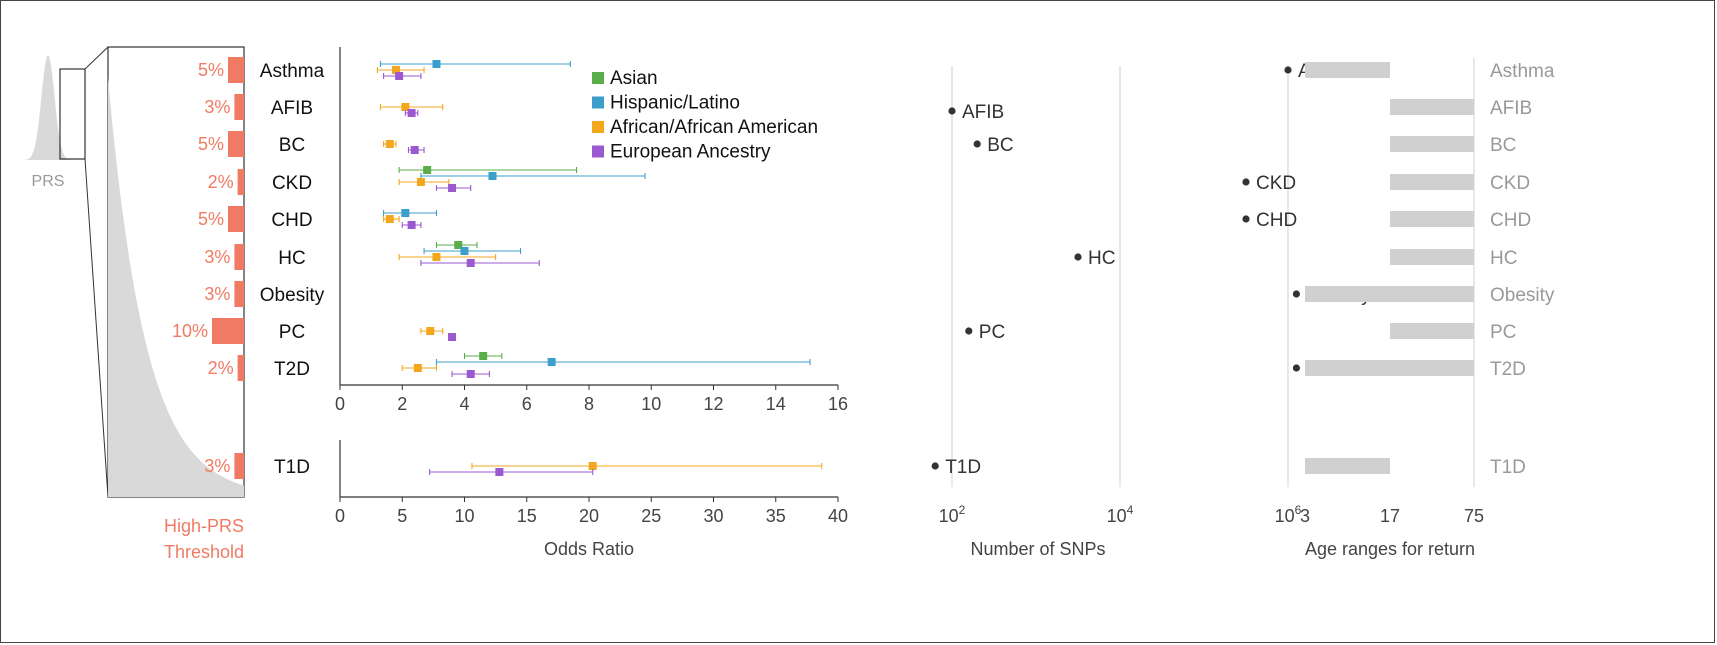 The height and width of the screenshot is (645, 1717). Describe the element at coordinates (236, 144) in the screenshot. I see `threshold-bar-bc` at that location.